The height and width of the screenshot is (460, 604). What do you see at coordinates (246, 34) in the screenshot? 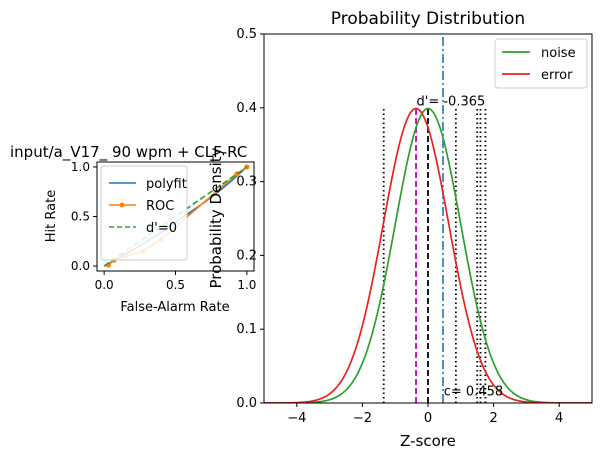
I see `pd-ytick-label: 0.5` at bounding box center [246, 34].